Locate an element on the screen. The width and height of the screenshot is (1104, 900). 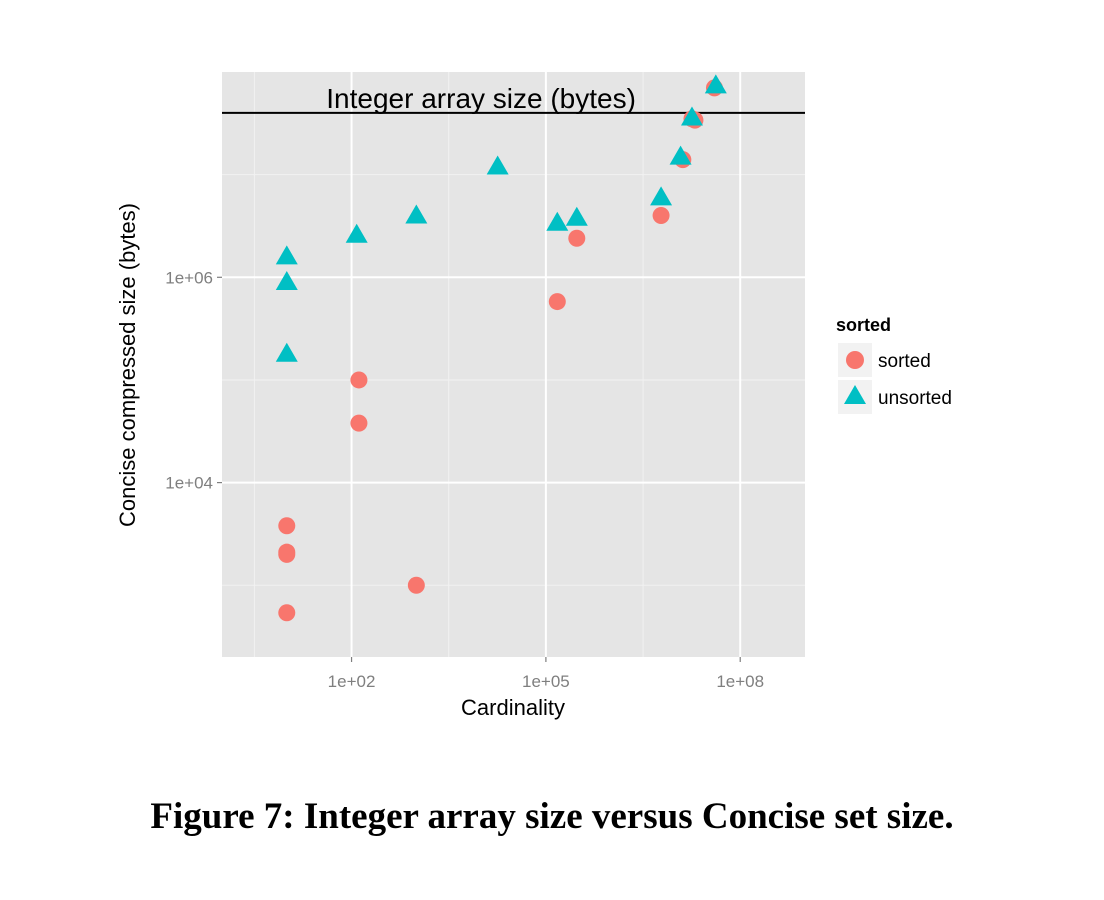
x-axis-ticks: 1e+02 1e+05 1e+08 is located at coordinates (546, 674).